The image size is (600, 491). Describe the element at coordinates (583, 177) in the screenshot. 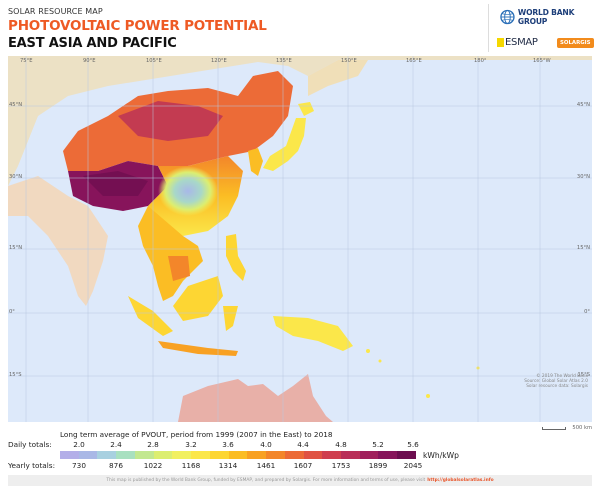

I see `lat-tick-right: 30°N` at that location.